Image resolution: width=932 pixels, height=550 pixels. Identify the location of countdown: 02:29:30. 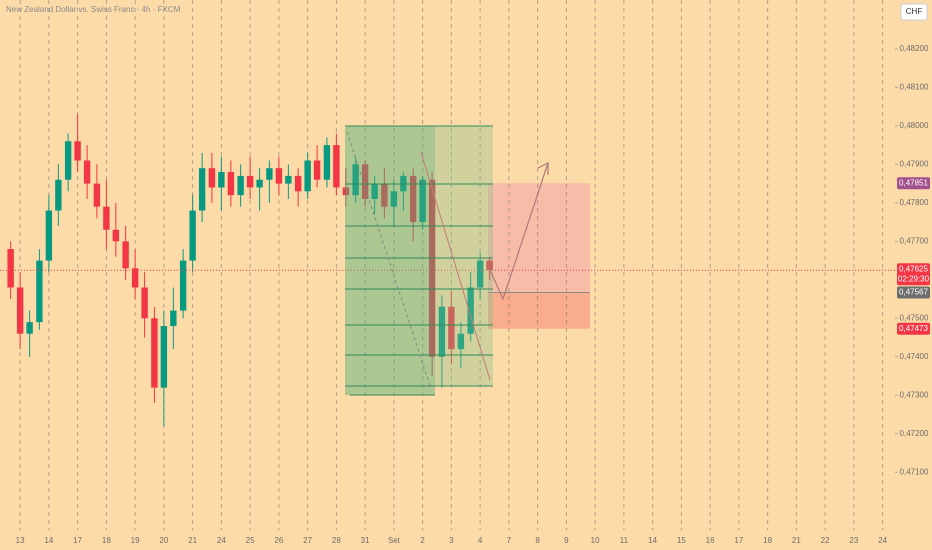
(914, 278).